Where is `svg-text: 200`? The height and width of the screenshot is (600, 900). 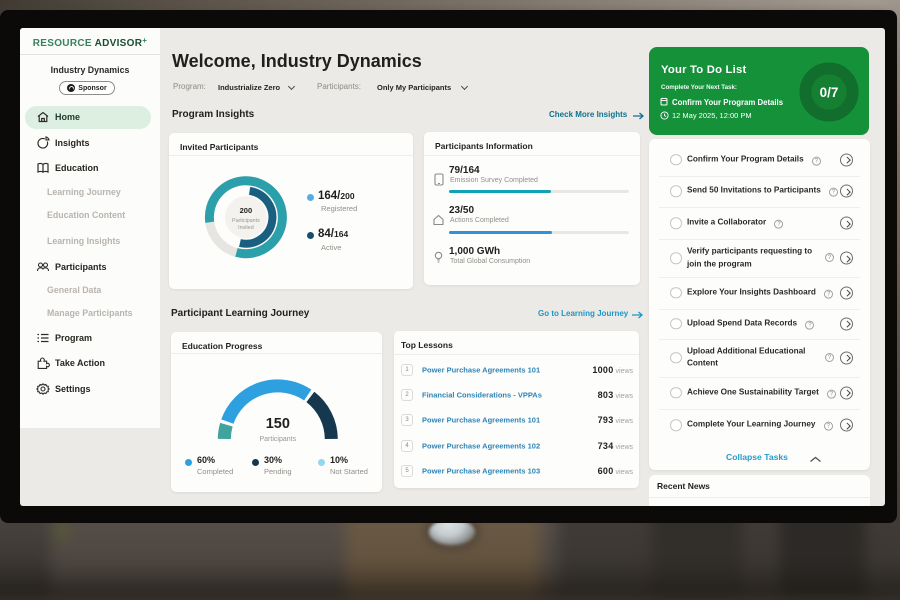
svg-text: 200 is located at coordinates (246, 210).